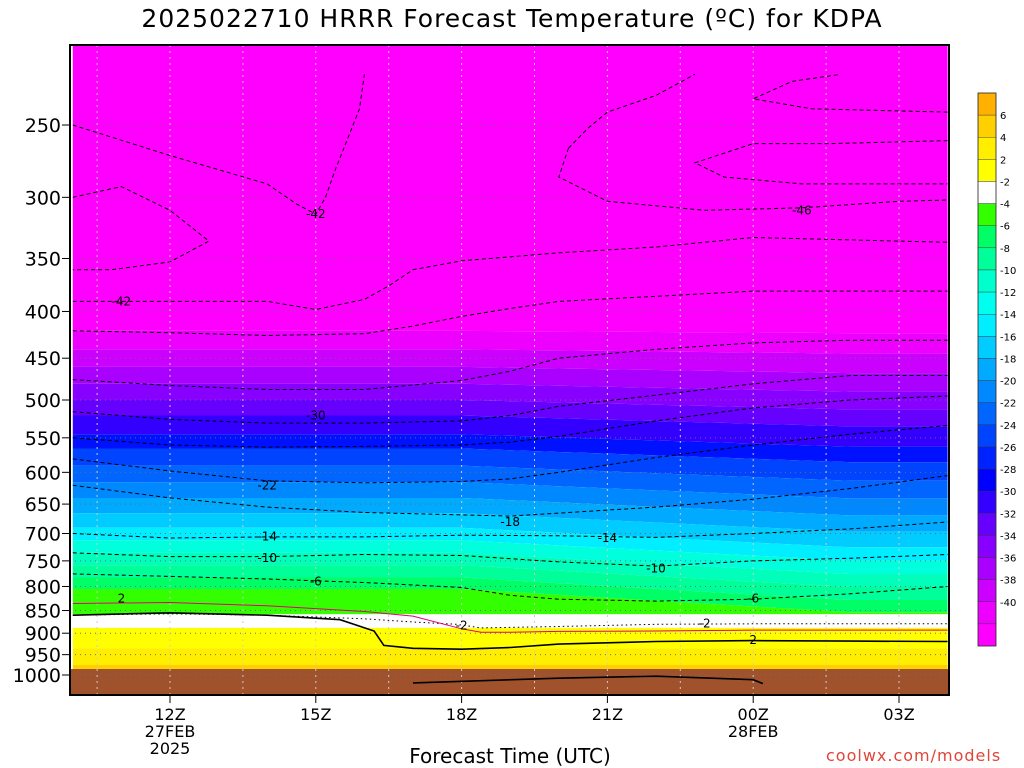 Image resolution: width=1024 pixels, height=768 pixels. I want to click on y-tick-label-13: 900, so click(43, 634).